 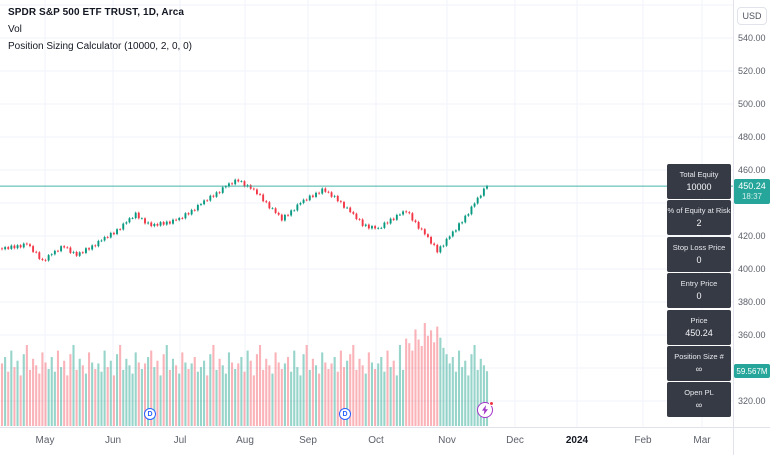 I want to click on lightning-event-icon, so click(x=485, y=409).